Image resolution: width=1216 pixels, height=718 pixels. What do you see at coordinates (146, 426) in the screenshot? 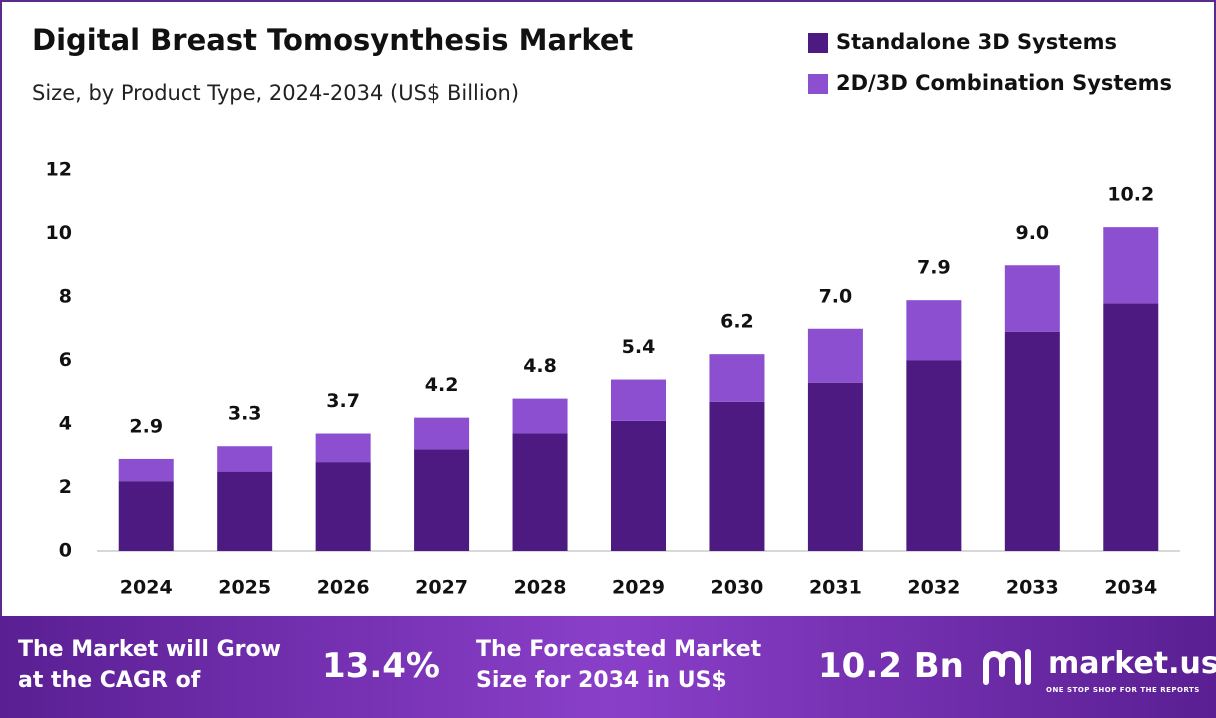
I see `total-label: 2.9` at bounding box center [146, 426].